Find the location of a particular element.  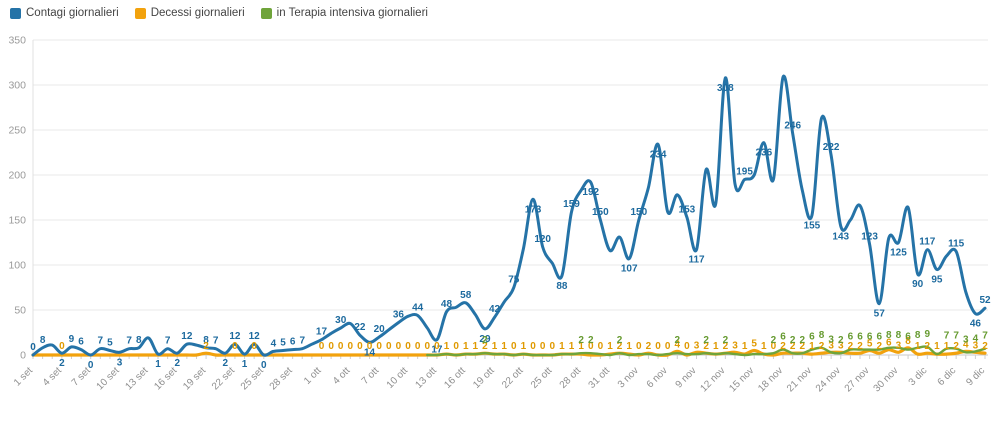

x-axis-label: 15 nov is located at coordinates (741, 379).